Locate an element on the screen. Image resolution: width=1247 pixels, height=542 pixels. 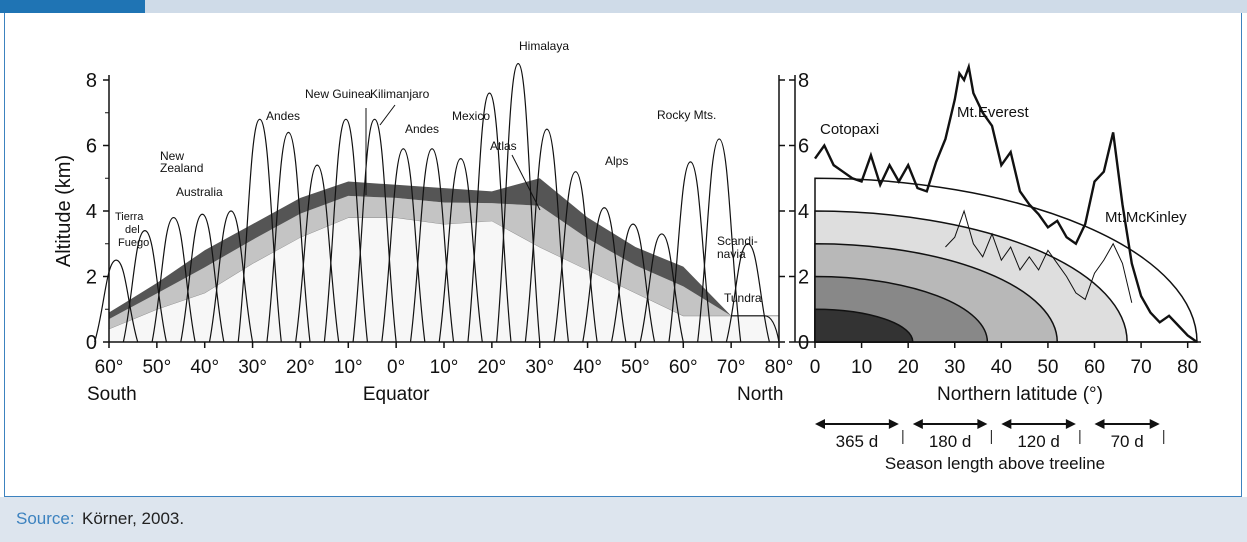
annotation-label: Tundra is located at coordinates (743, 298).